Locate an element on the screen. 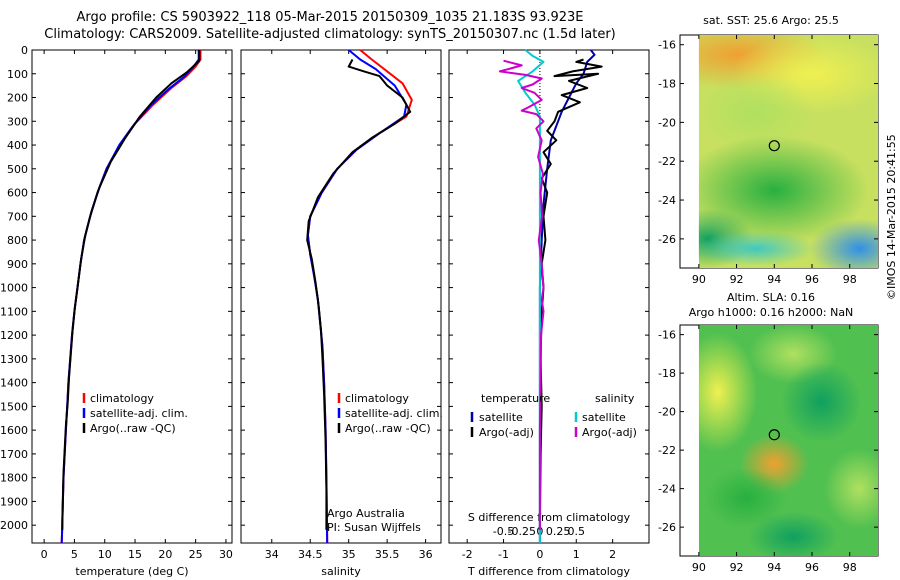 Image resolution: width=900 pixels, height=580 pixels. y-tick-label: 1100 is located at coordinates (14, 311).